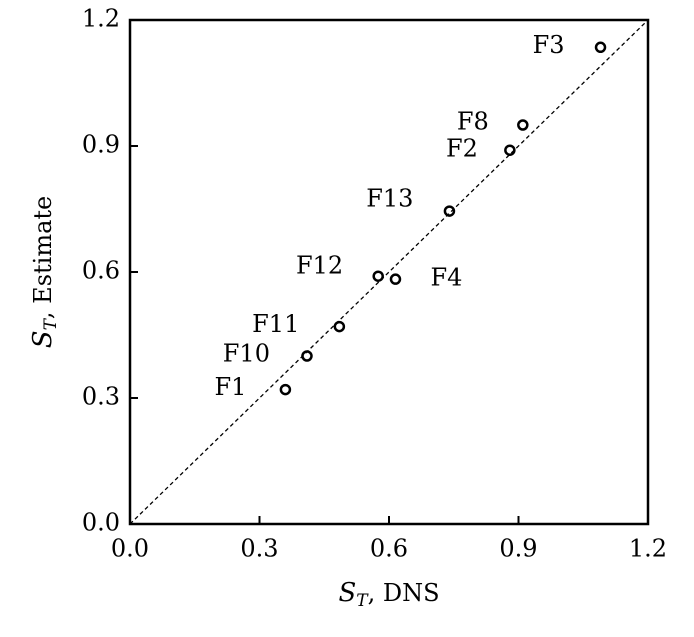 The image size is (694, 637). I want to click on point-label: F12, so click(319, 266).